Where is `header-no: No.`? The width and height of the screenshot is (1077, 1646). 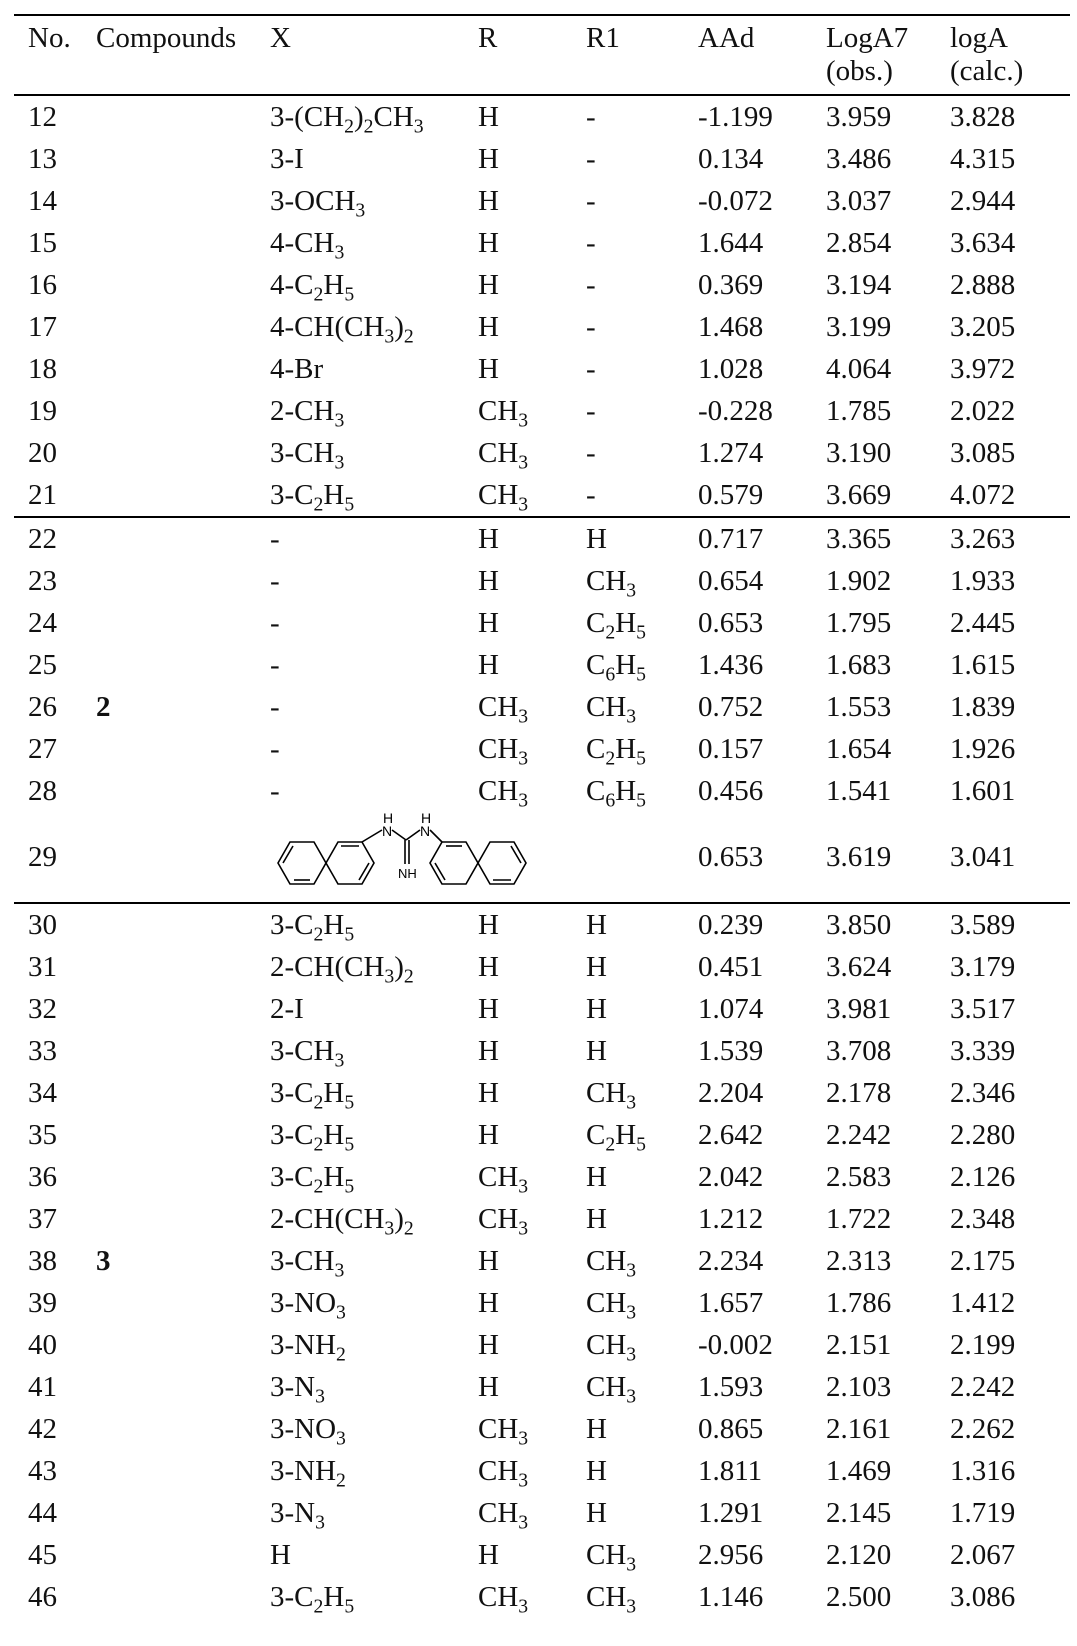
header-no: No. is located at coordinates (55, 55).